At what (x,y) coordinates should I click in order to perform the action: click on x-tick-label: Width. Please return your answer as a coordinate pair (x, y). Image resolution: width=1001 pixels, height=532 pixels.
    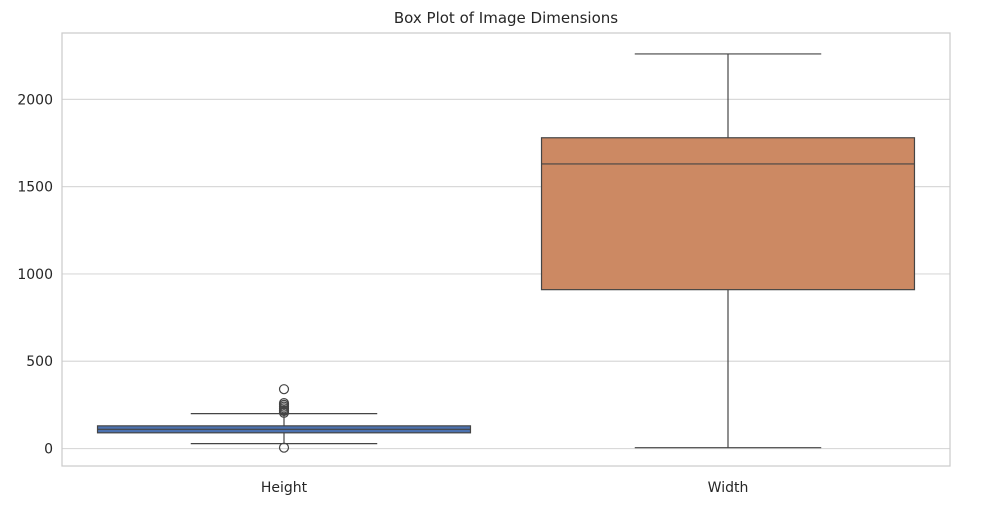
    Looking at the image, I should click on (728, 488).